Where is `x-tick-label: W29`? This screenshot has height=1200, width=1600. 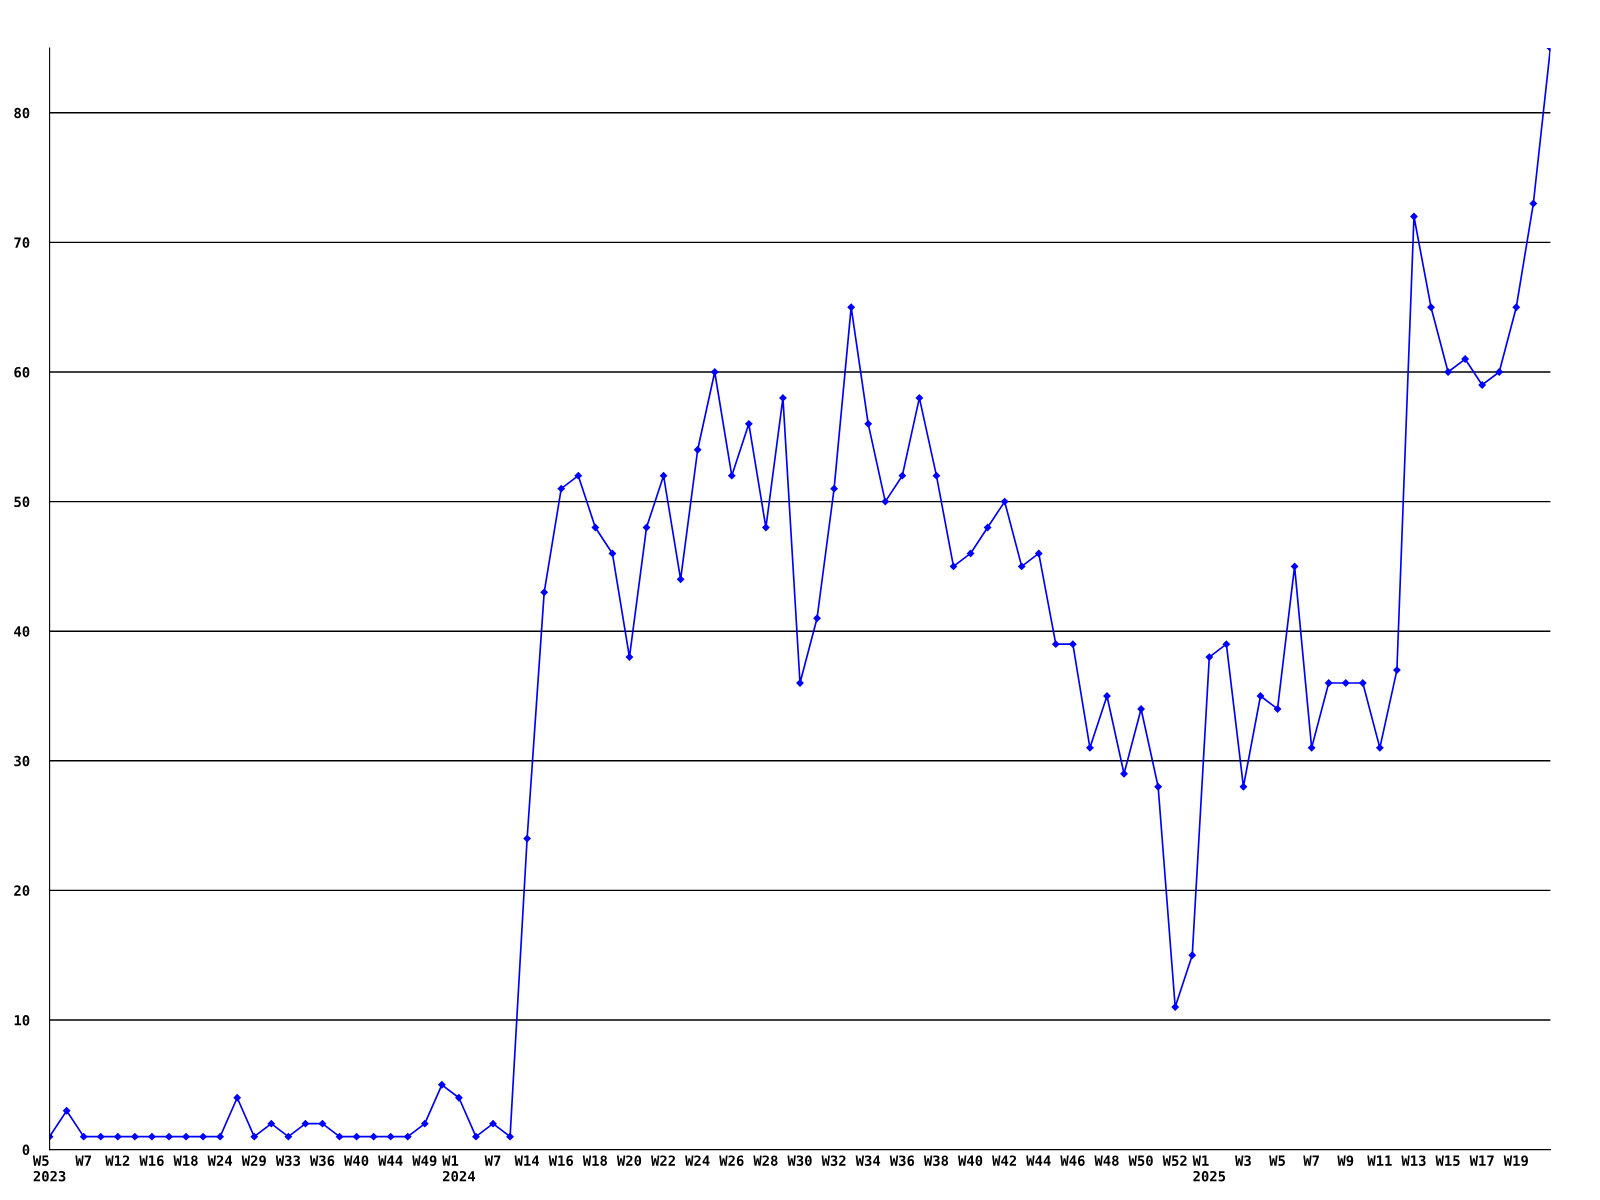
x-tick-label: W29 is located at coordinates (253, 1160).